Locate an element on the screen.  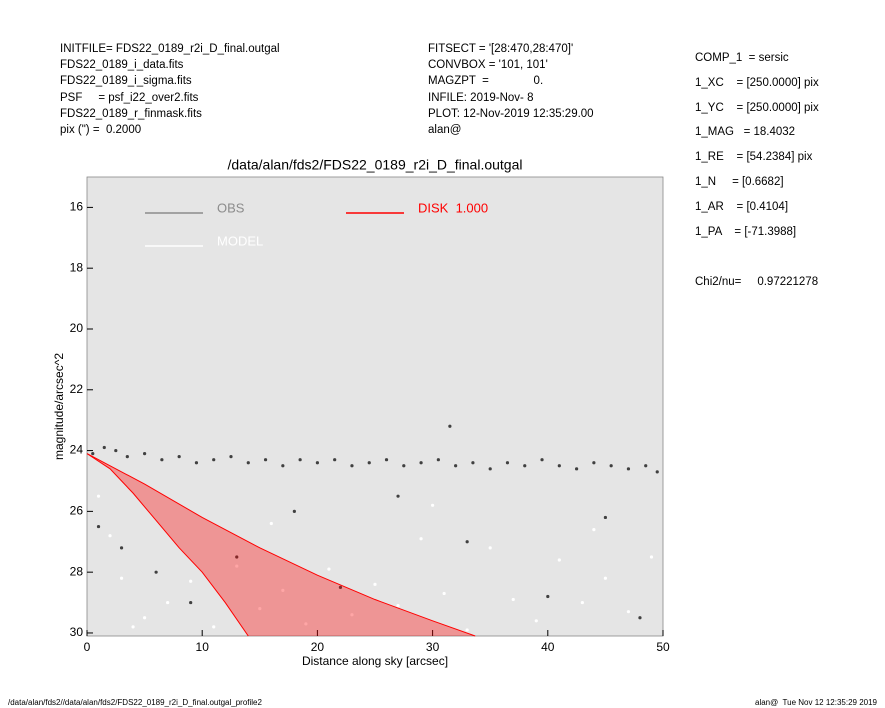
footer-right: alan@ Tue Nov 12 12:35:29 2019 is located at coordinates (816, 702).